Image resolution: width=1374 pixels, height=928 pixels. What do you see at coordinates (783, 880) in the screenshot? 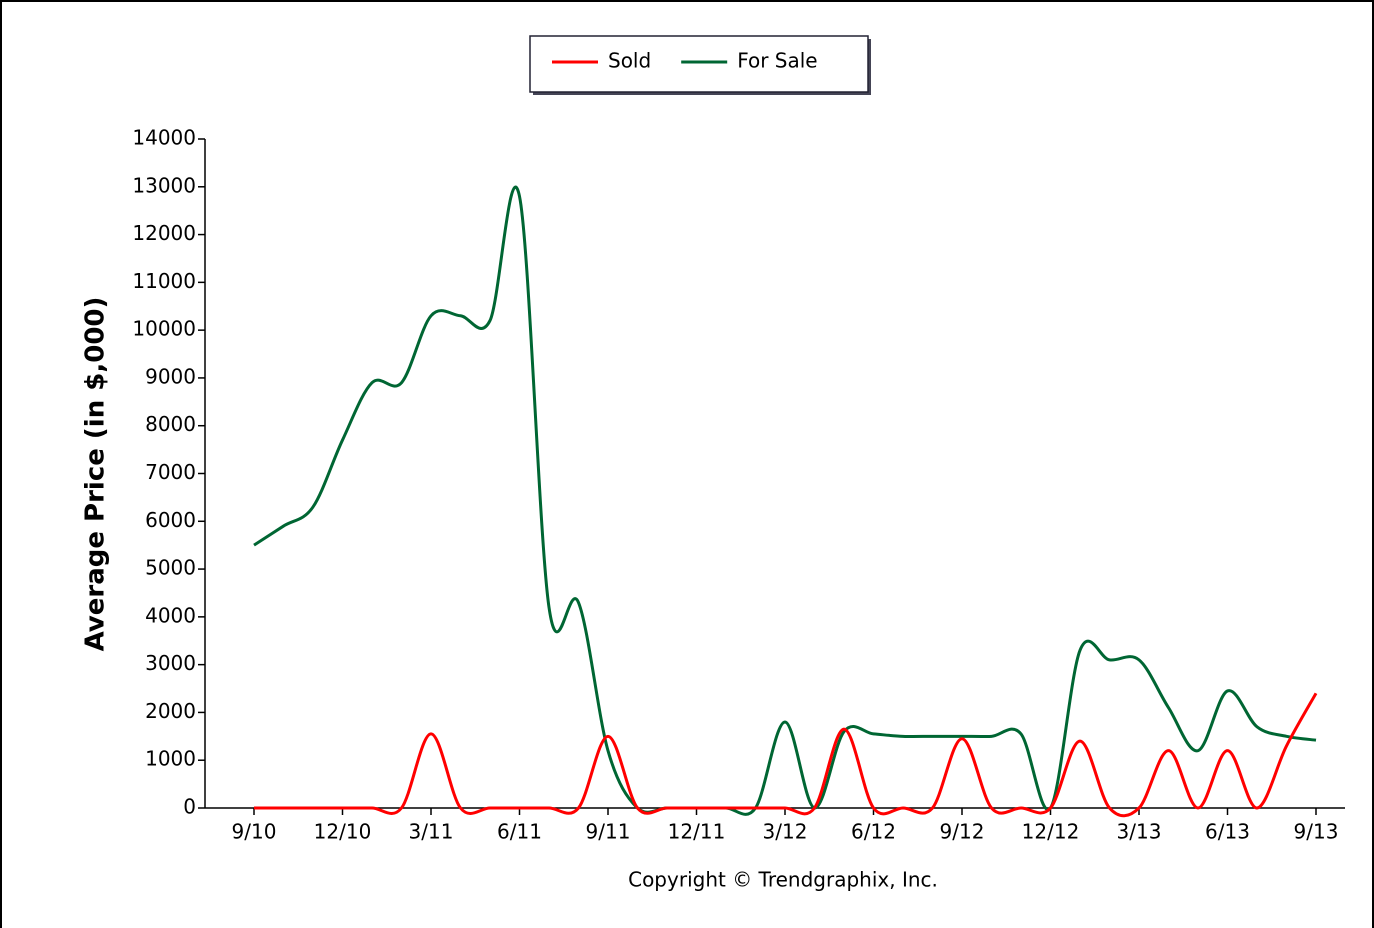
I see `footer: Copyright © Trendgraphix, Inc.` at bounding box center [783, 880].